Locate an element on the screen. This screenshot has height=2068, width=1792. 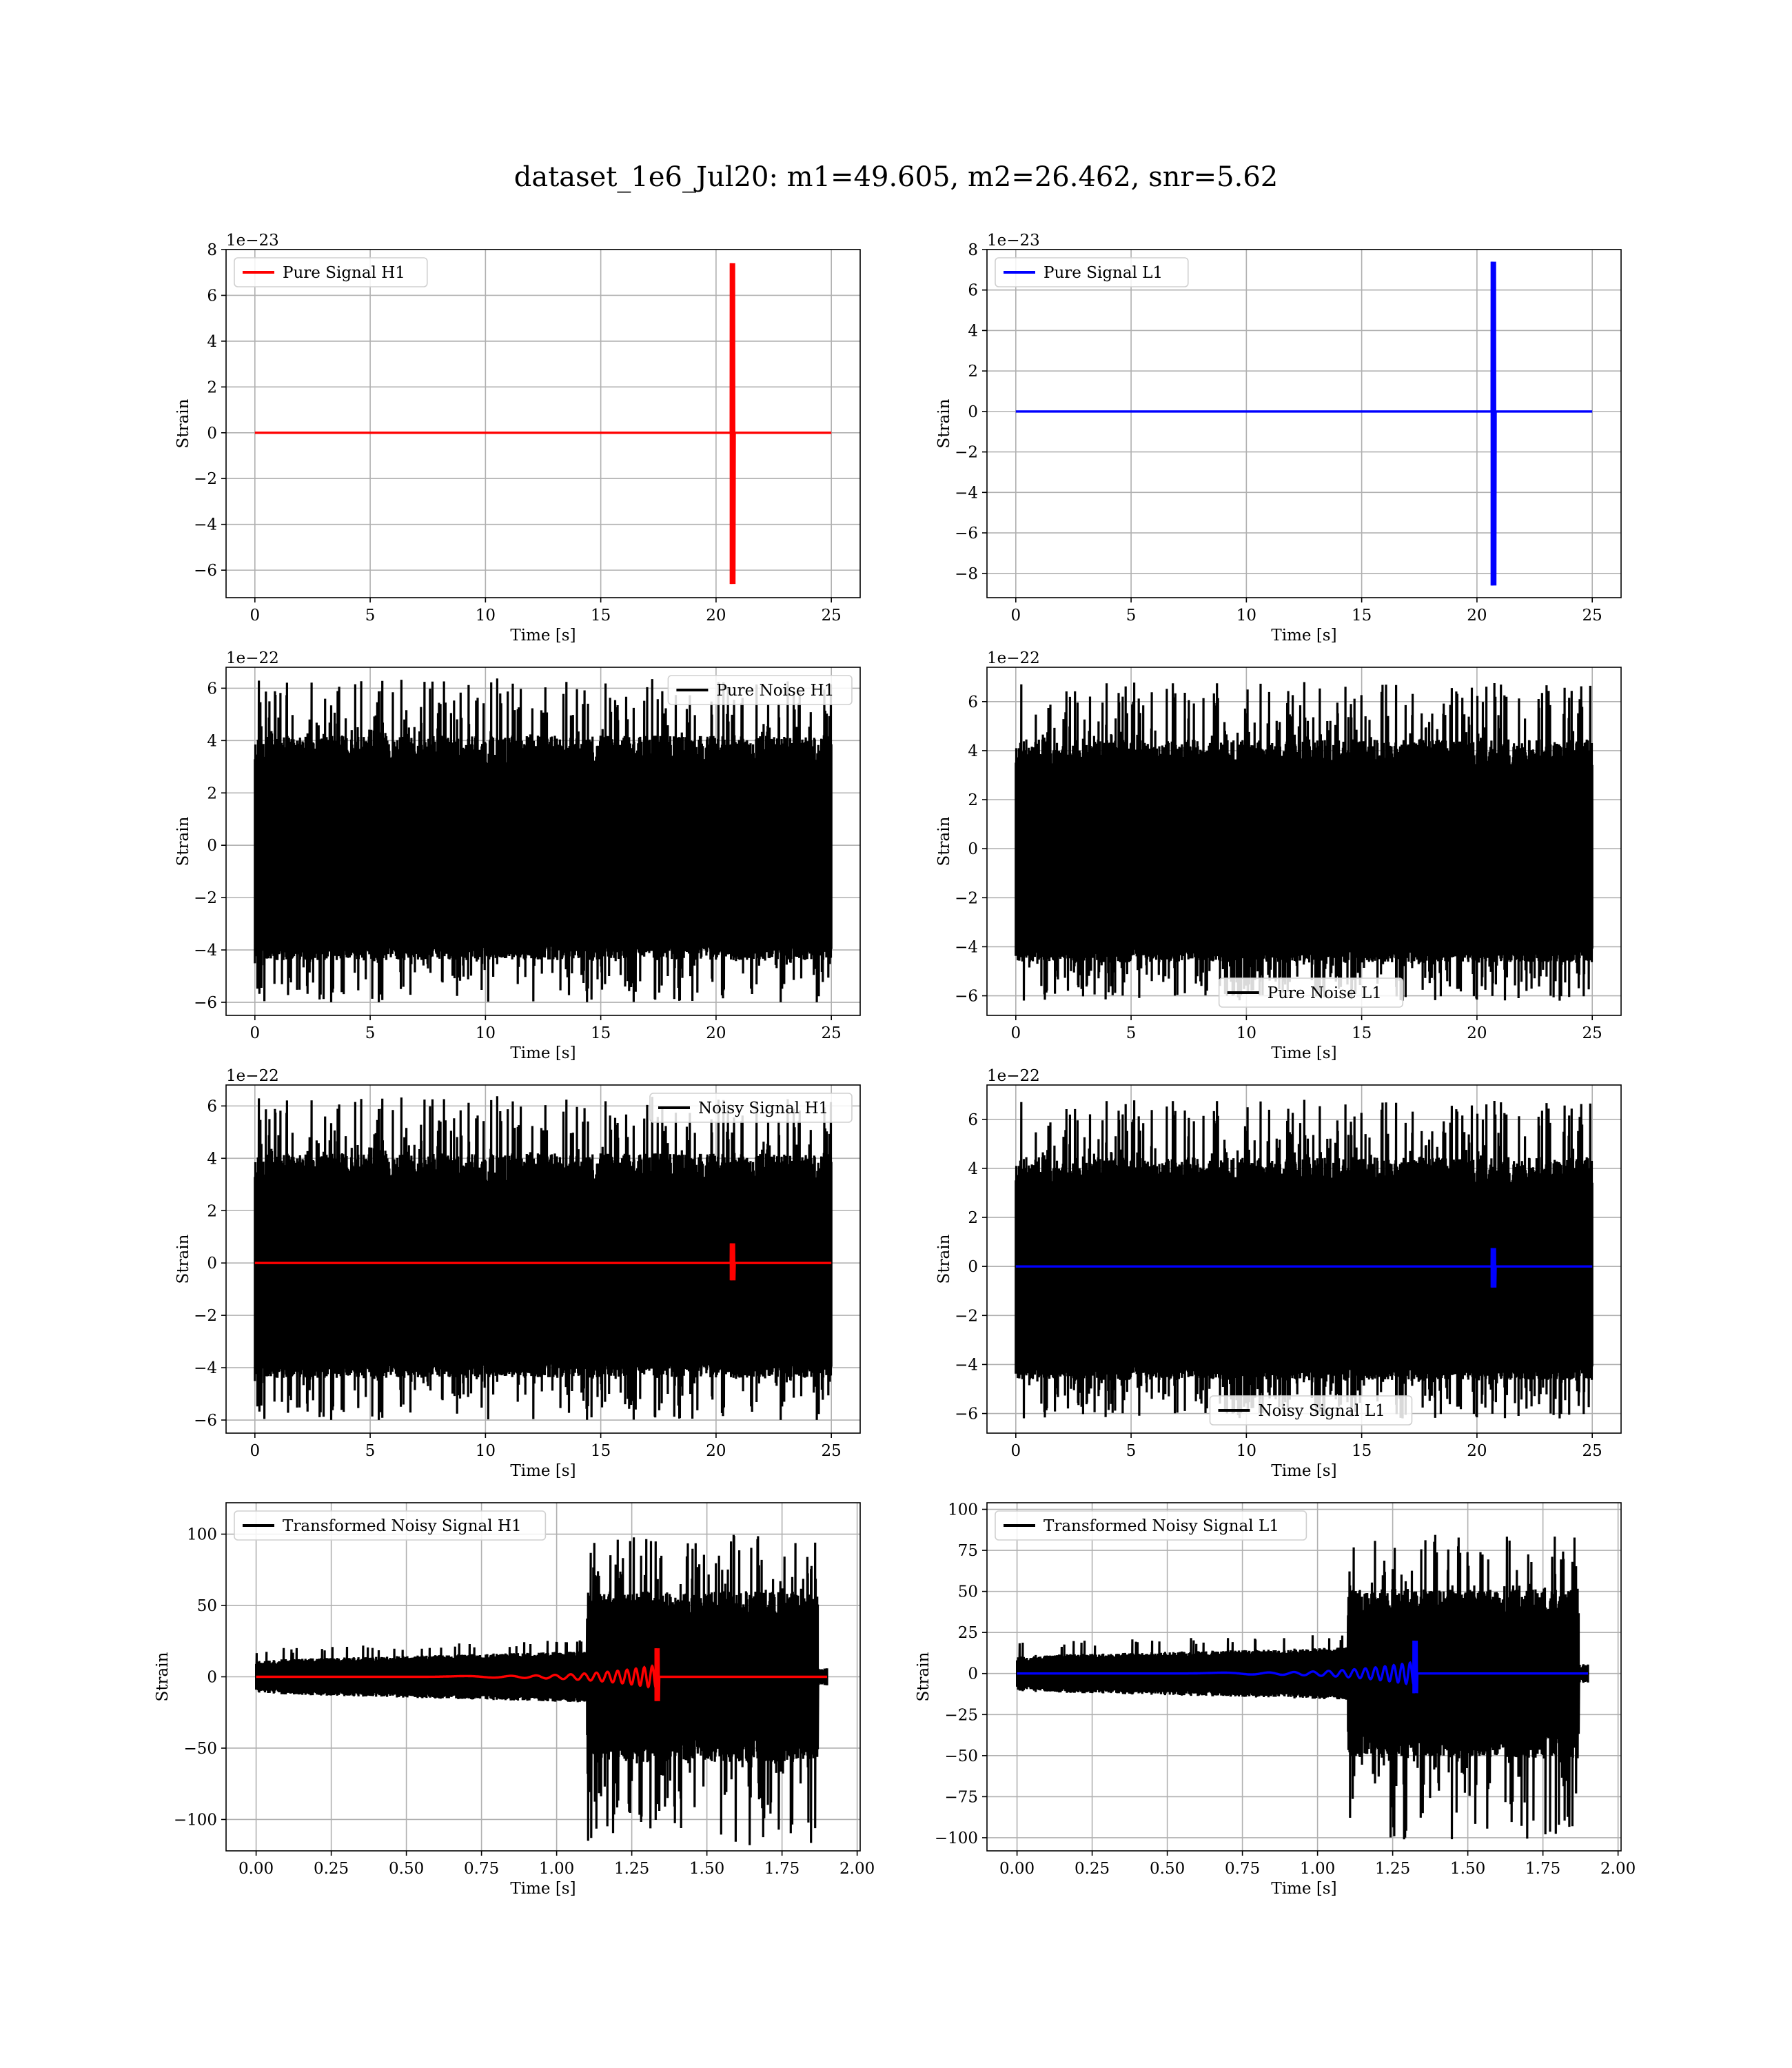
legend-label: Pure Noise H1 is located at coordinates (775, 691).